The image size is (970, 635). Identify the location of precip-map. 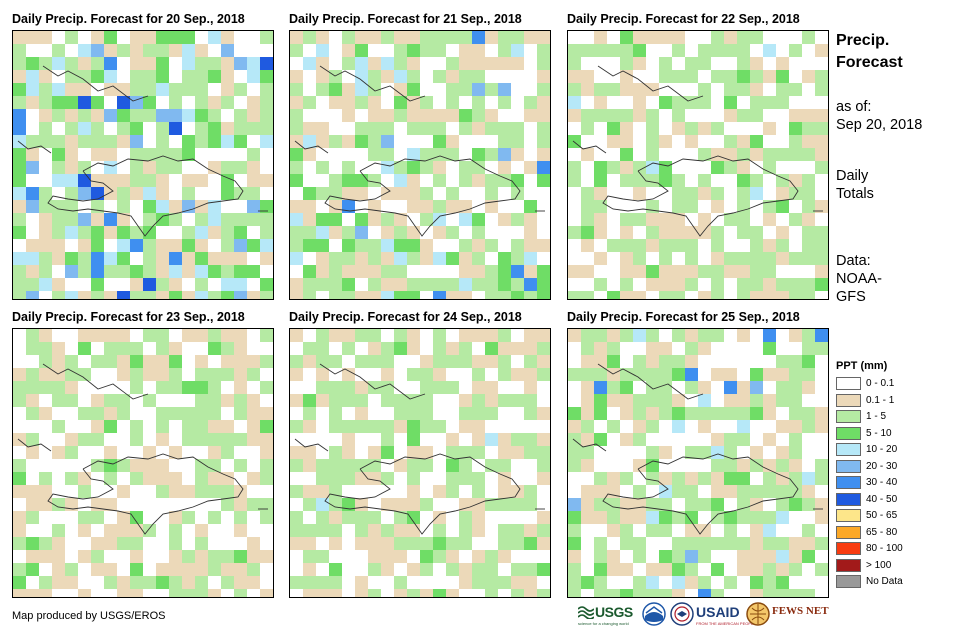
(143, 165).